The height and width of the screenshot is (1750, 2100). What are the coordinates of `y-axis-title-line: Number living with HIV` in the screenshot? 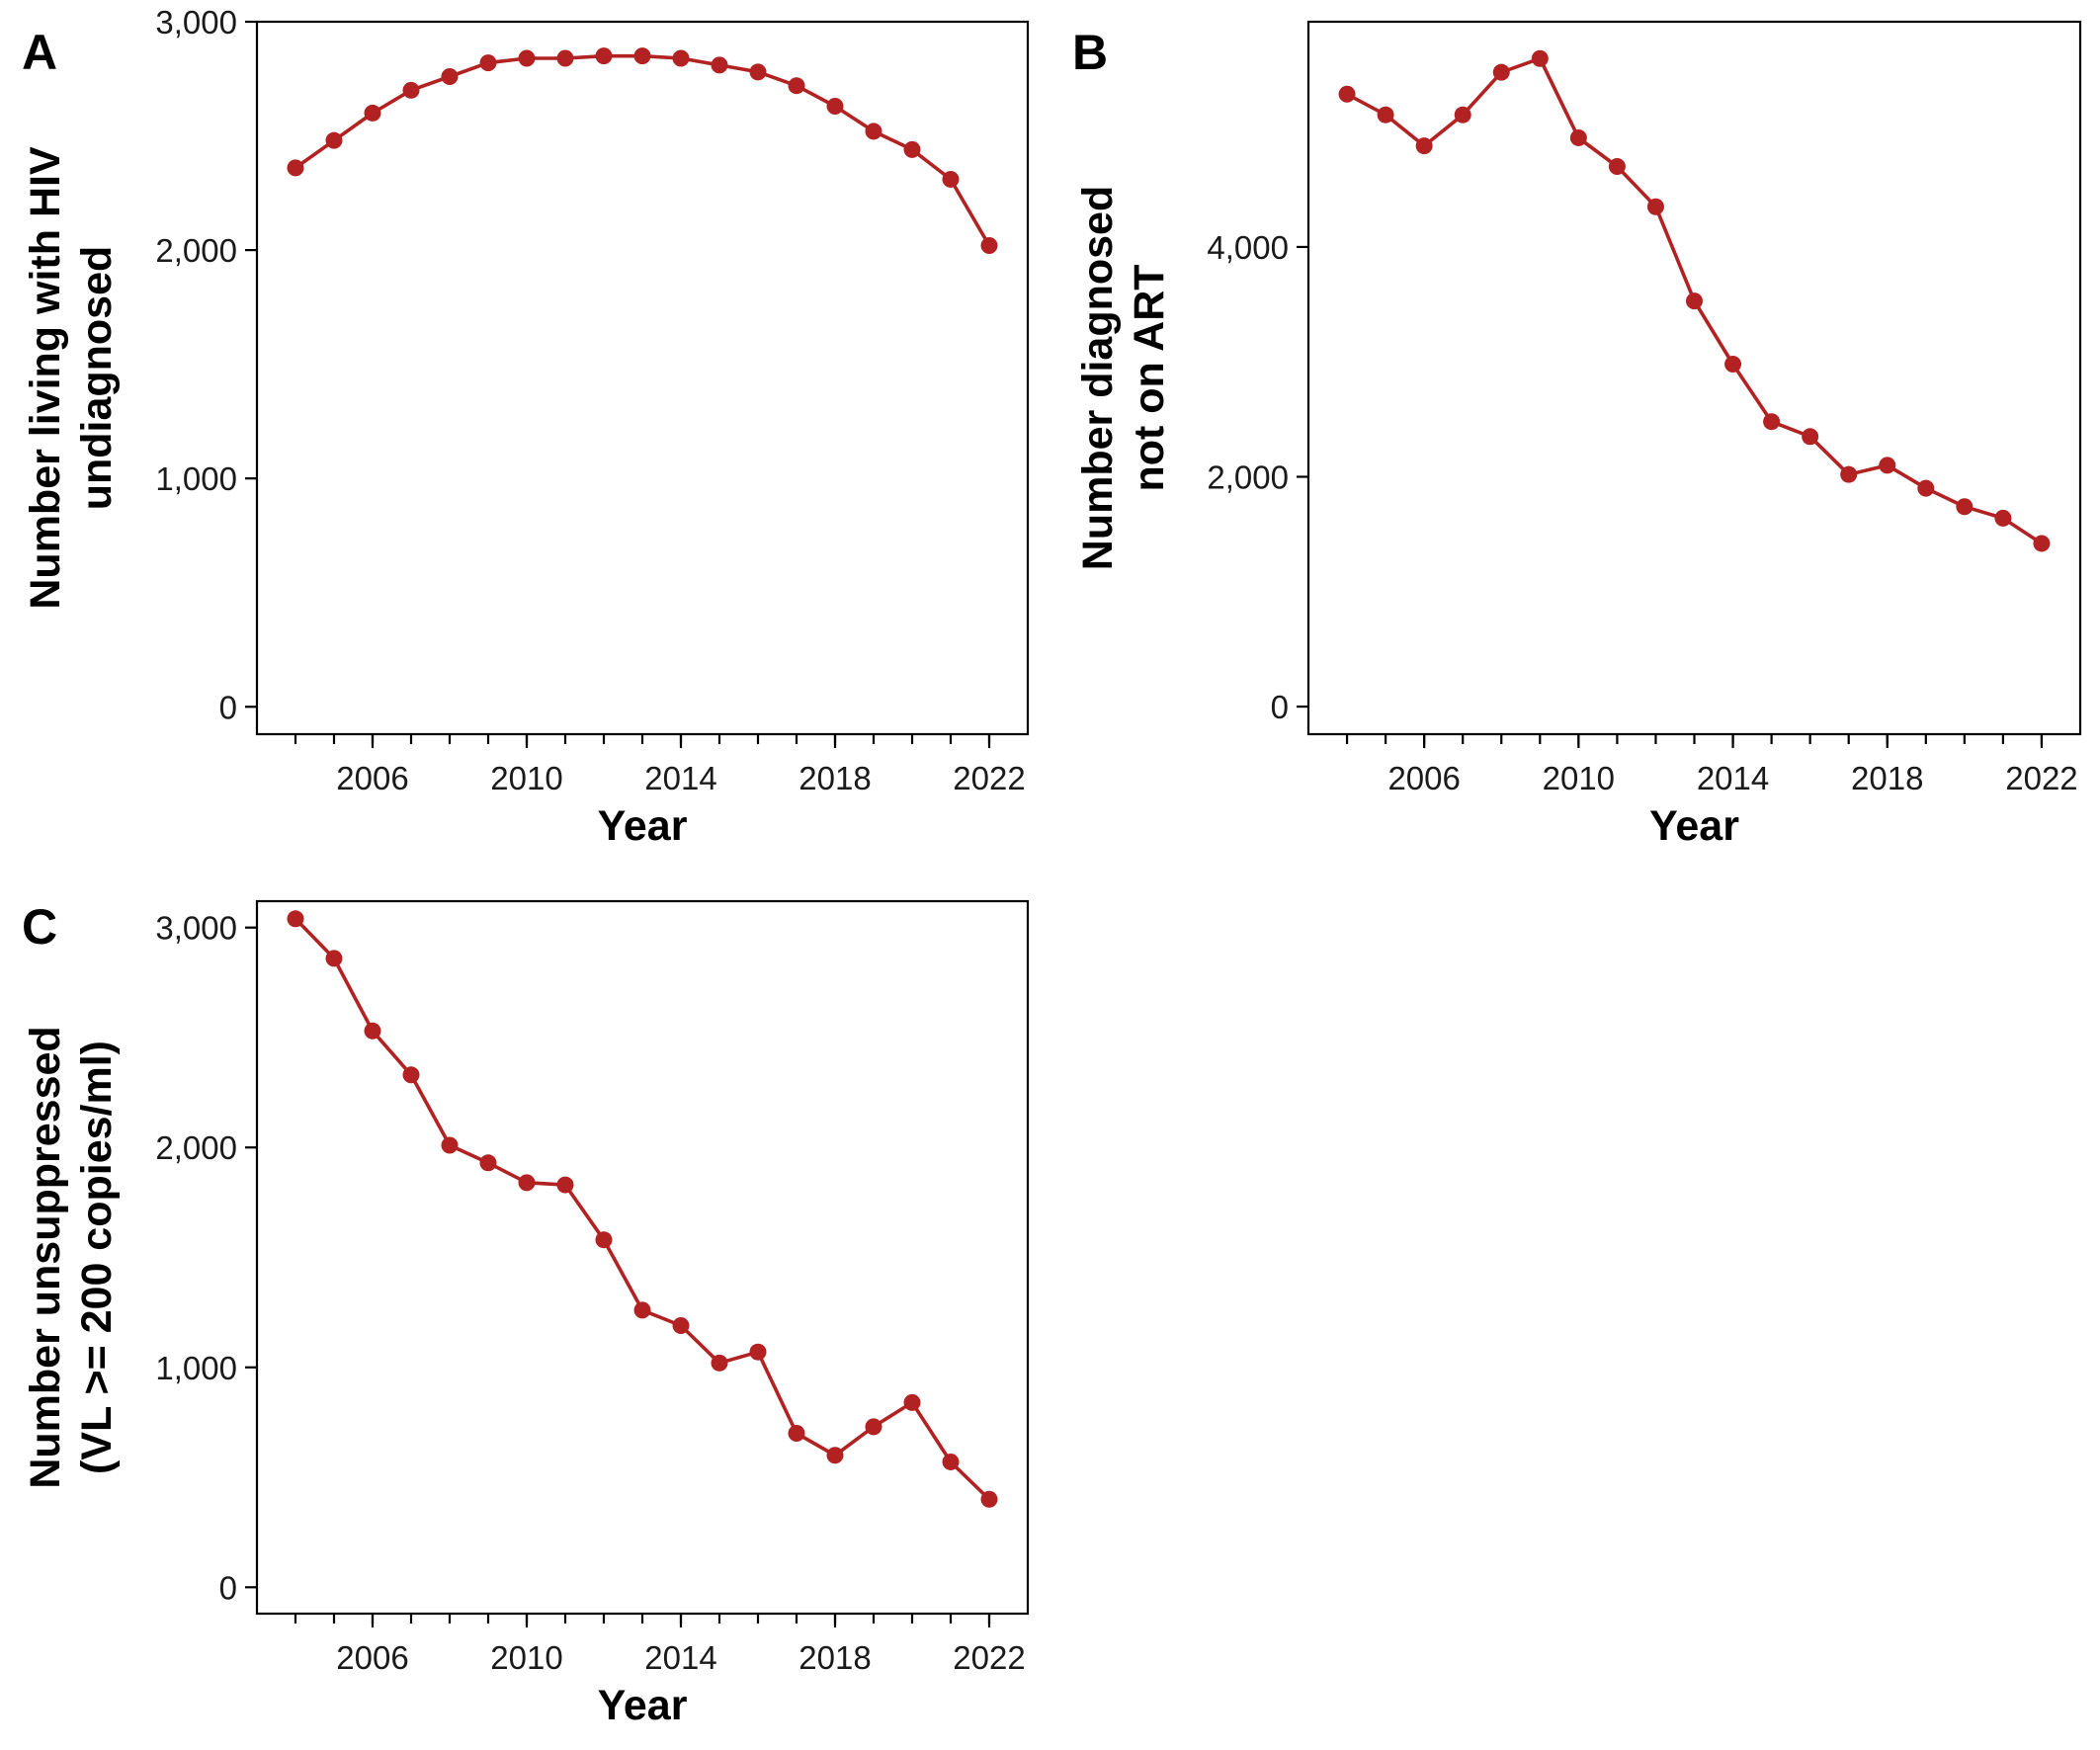 It's located at (45, 378).